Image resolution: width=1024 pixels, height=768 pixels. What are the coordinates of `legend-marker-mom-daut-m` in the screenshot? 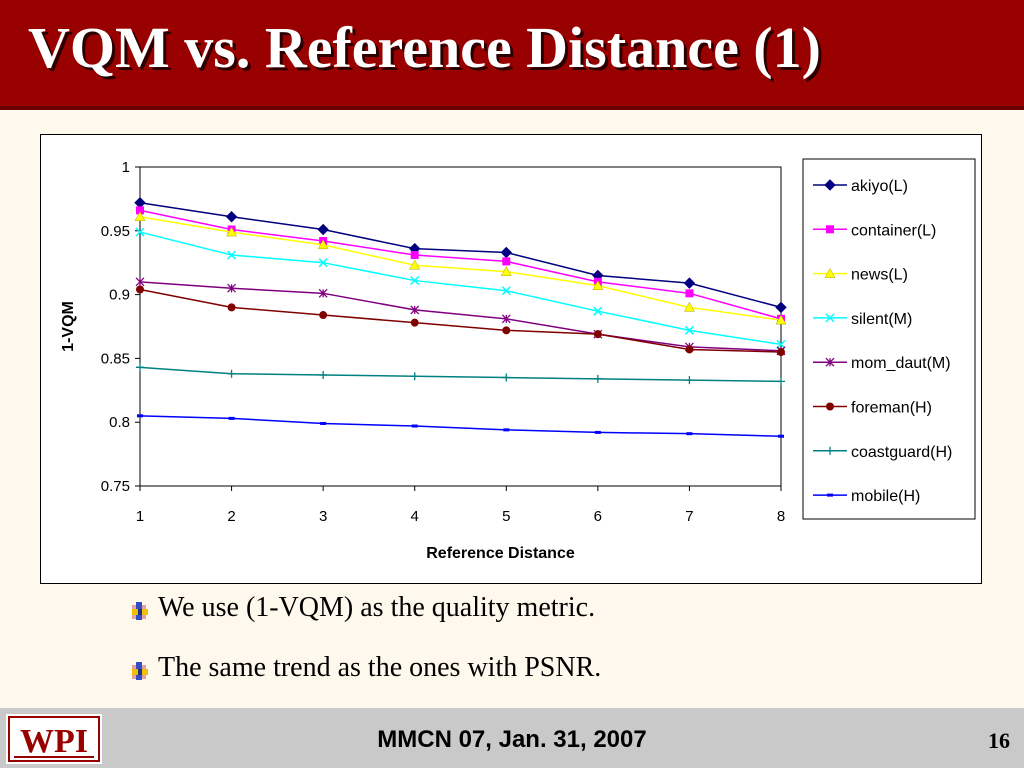 It's located at (830, 362).